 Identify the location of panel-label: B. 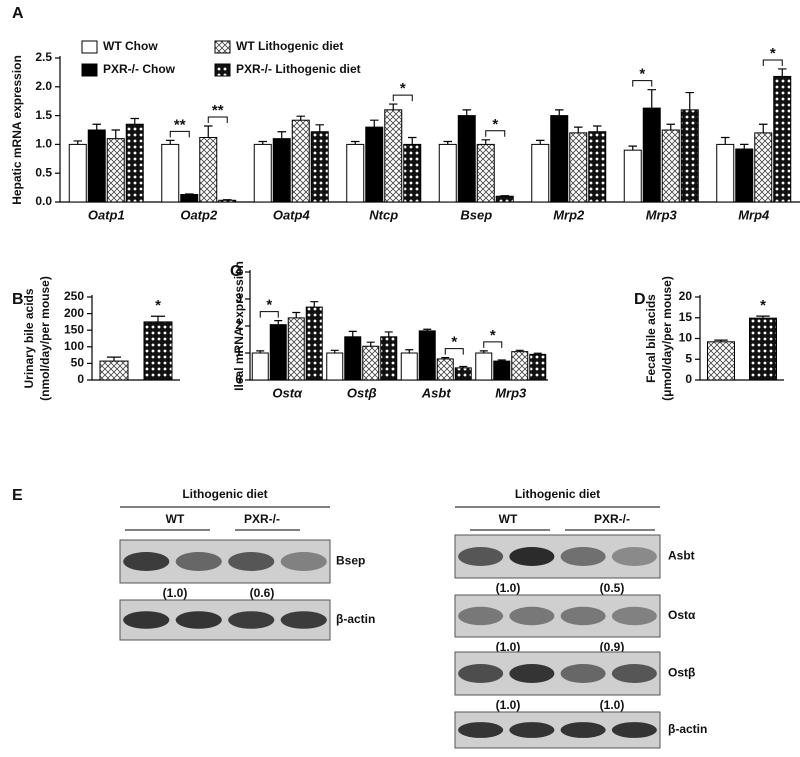
(18, 299).